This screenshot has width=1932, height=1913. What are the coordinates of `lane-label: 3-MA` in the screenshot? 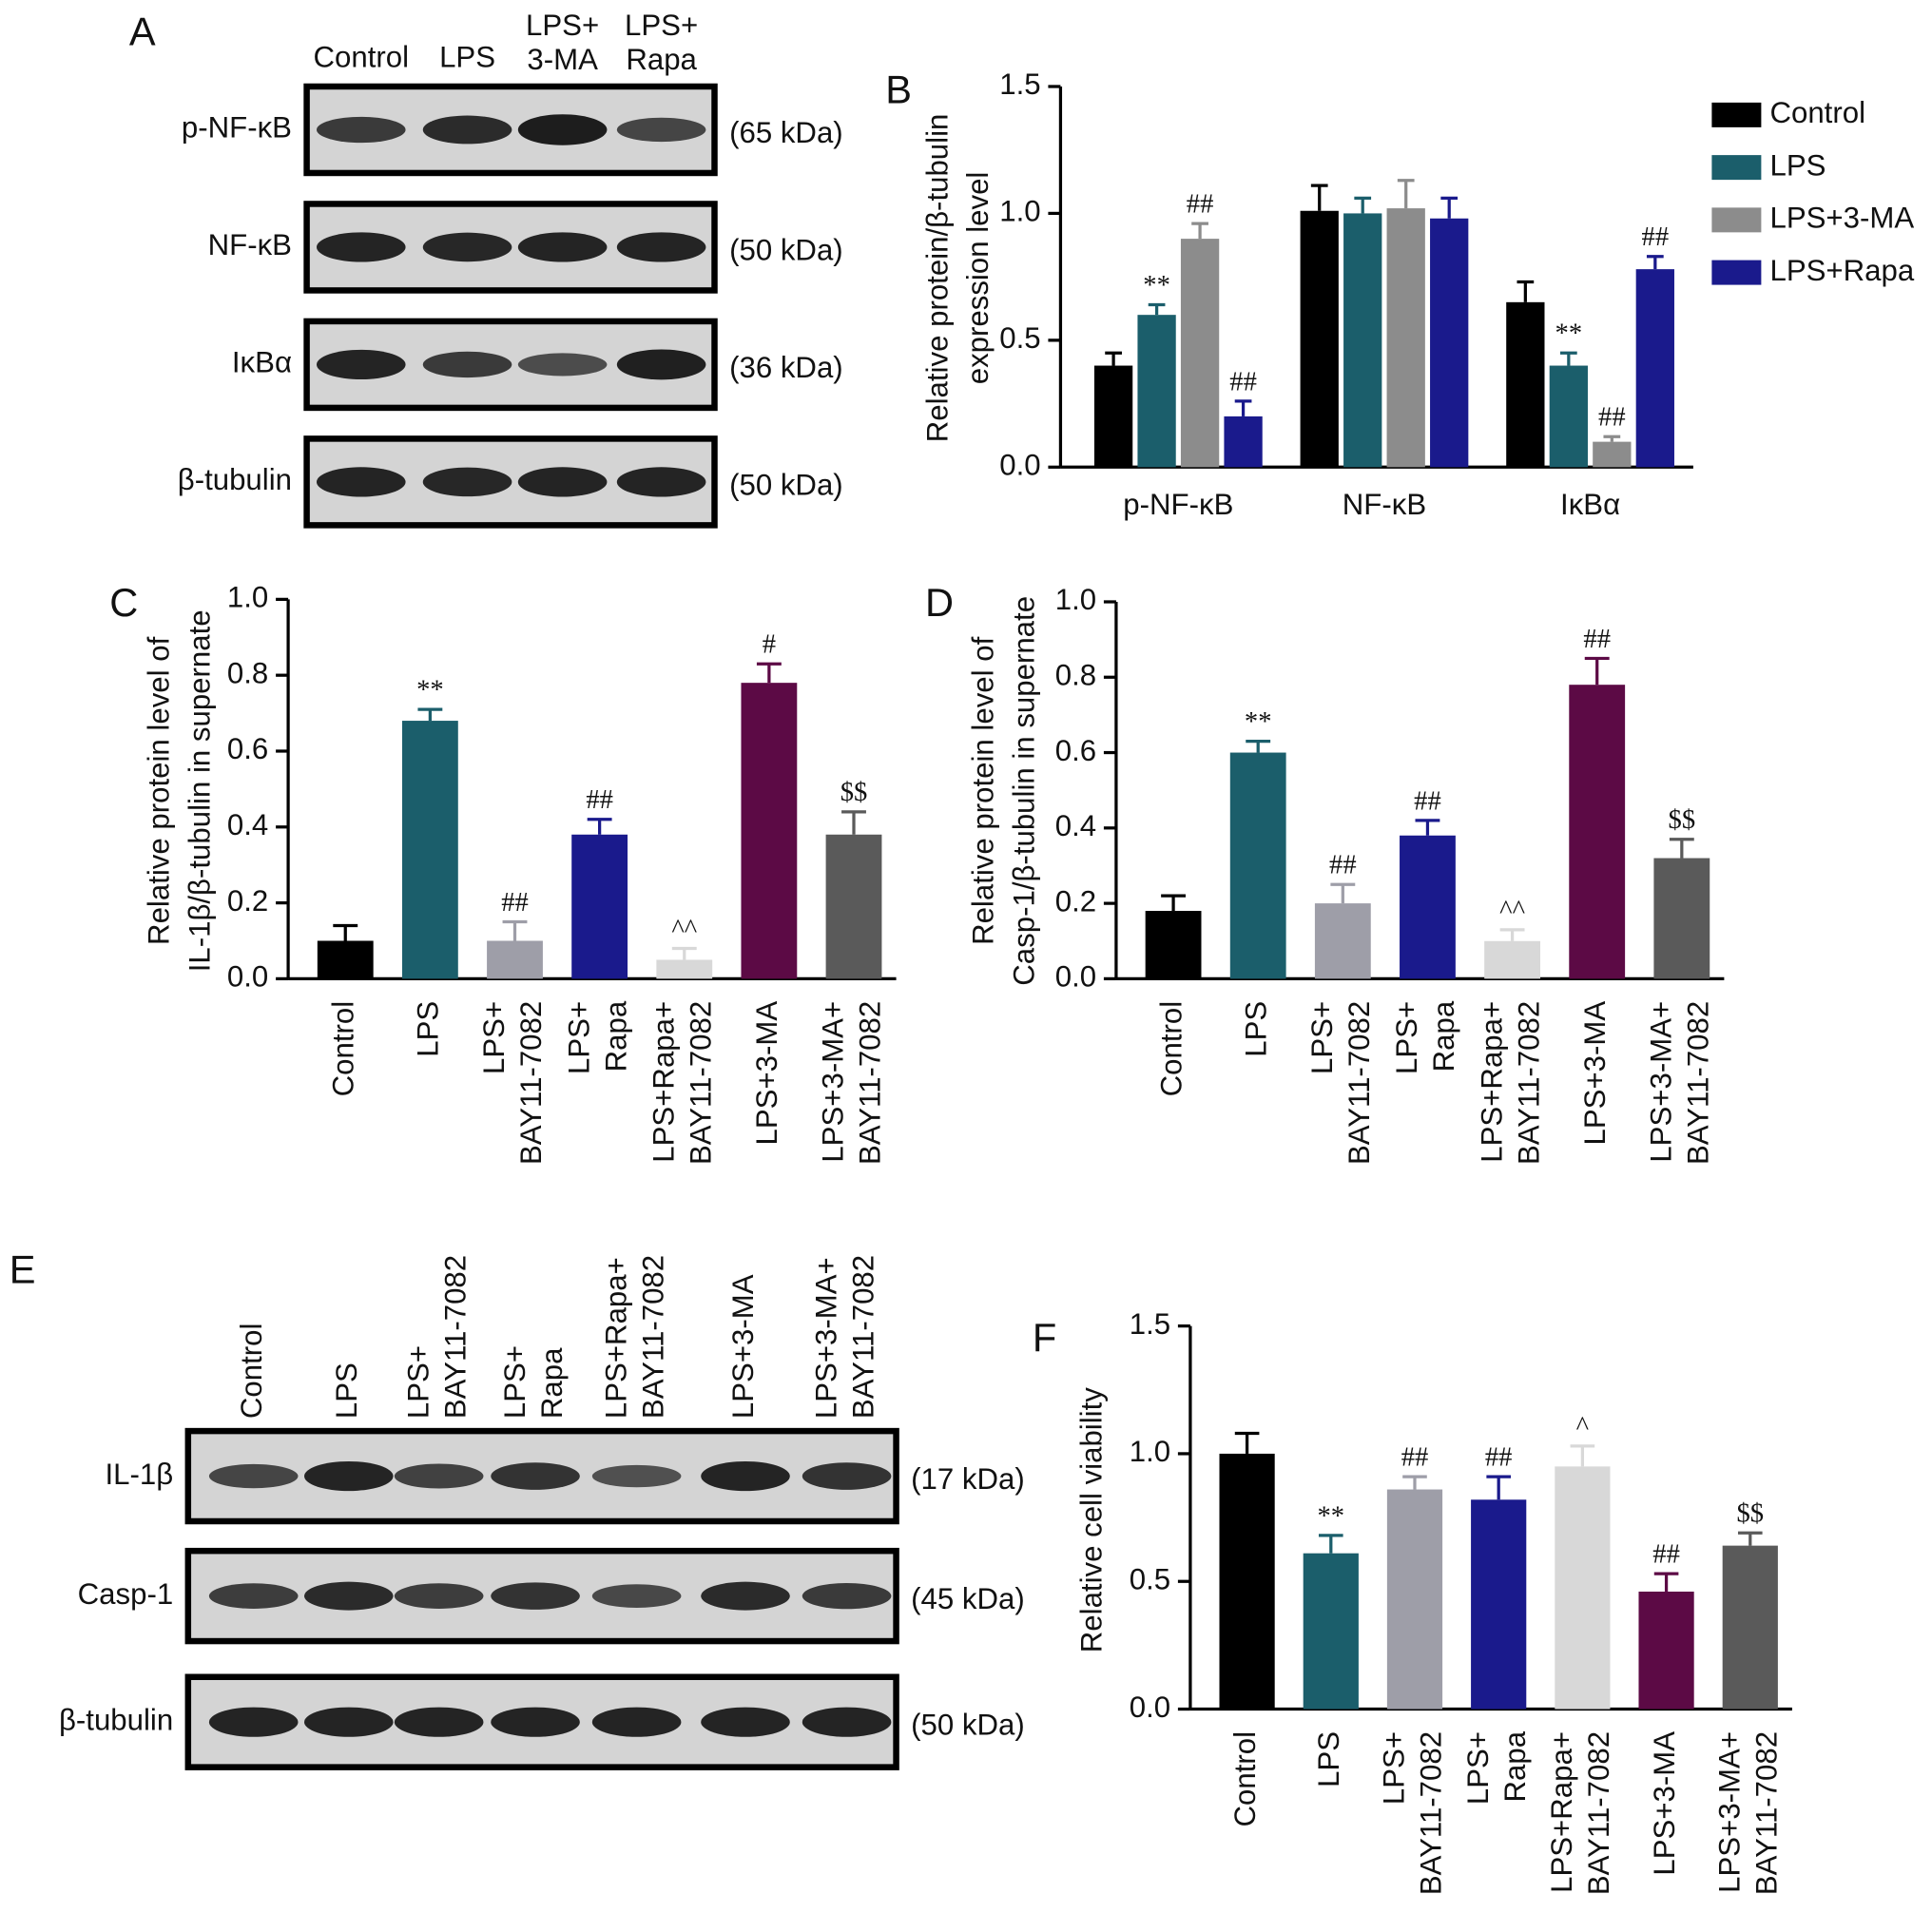 It's located at (562, 60).